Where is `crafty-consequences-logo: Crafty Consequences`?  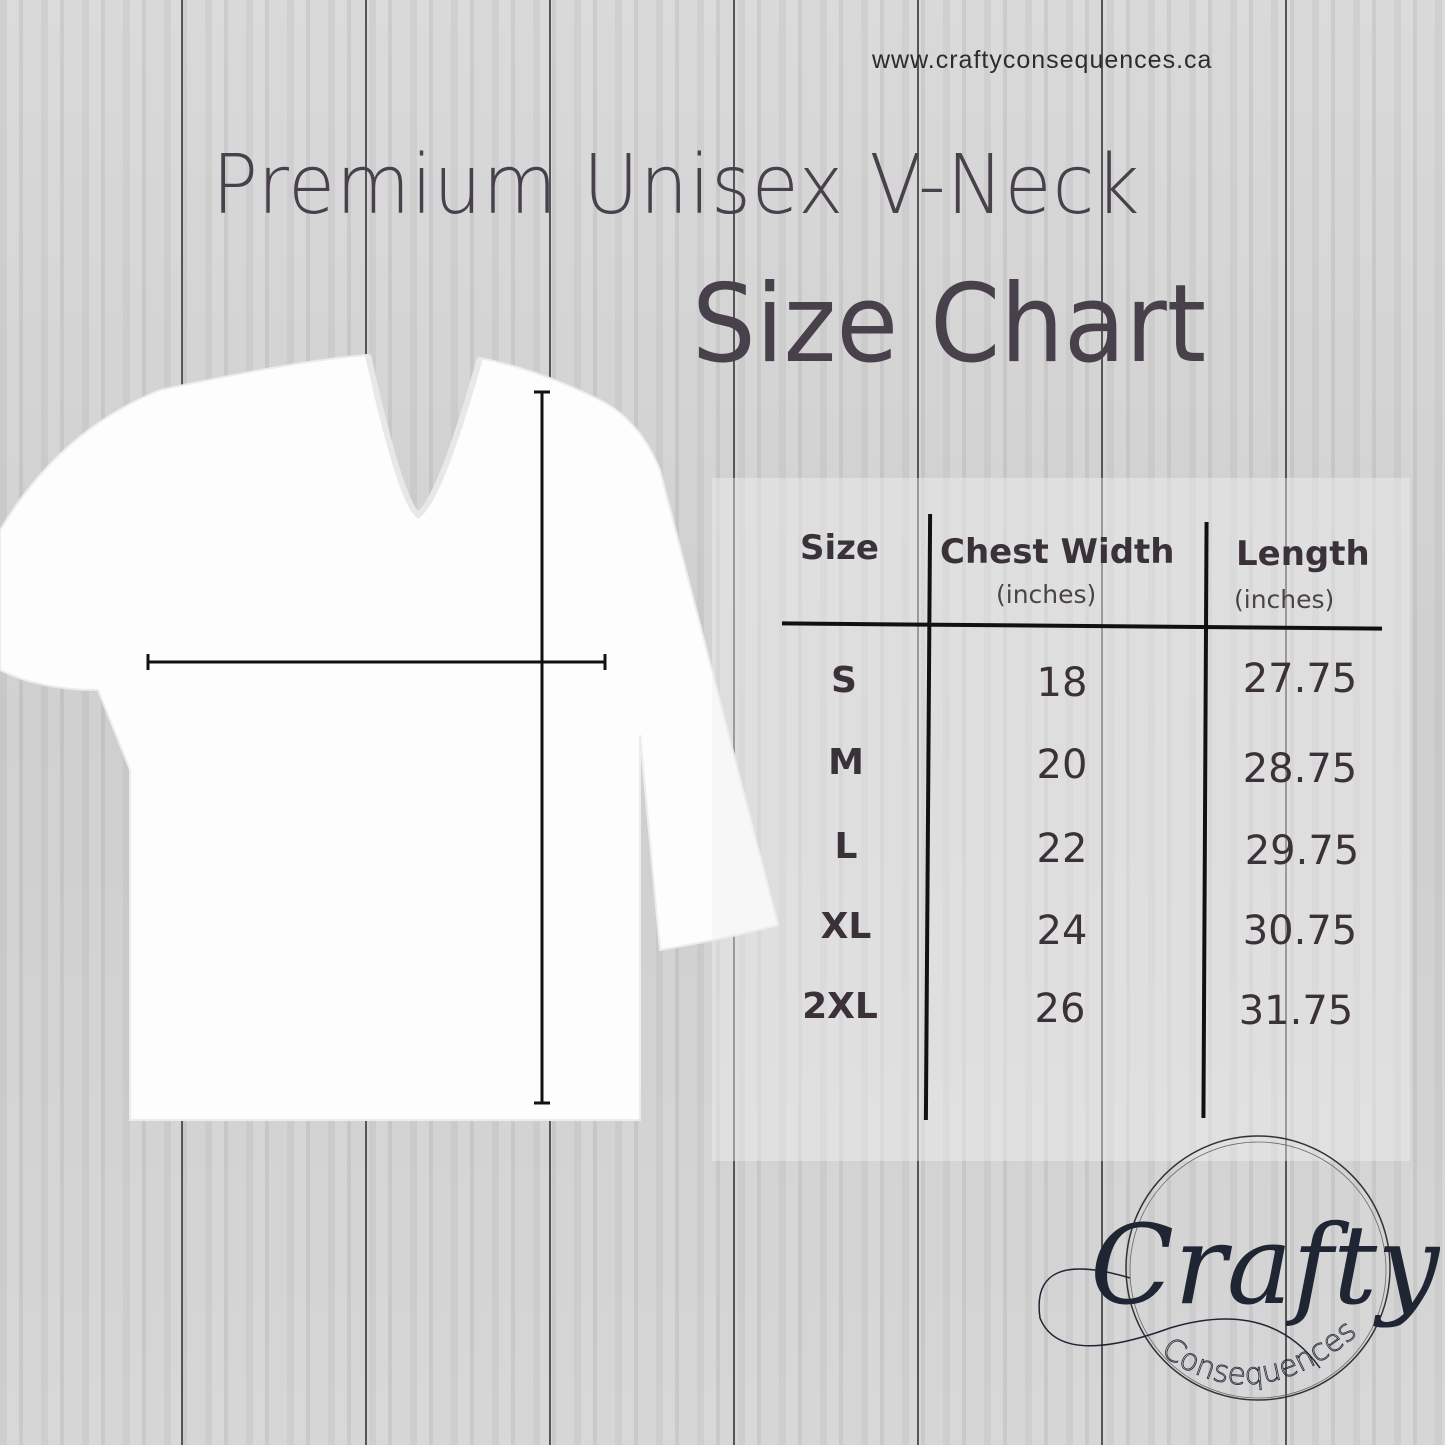 crafty-consequences-logo: Crafty Consequences is located at coordinates (1239, 1268).